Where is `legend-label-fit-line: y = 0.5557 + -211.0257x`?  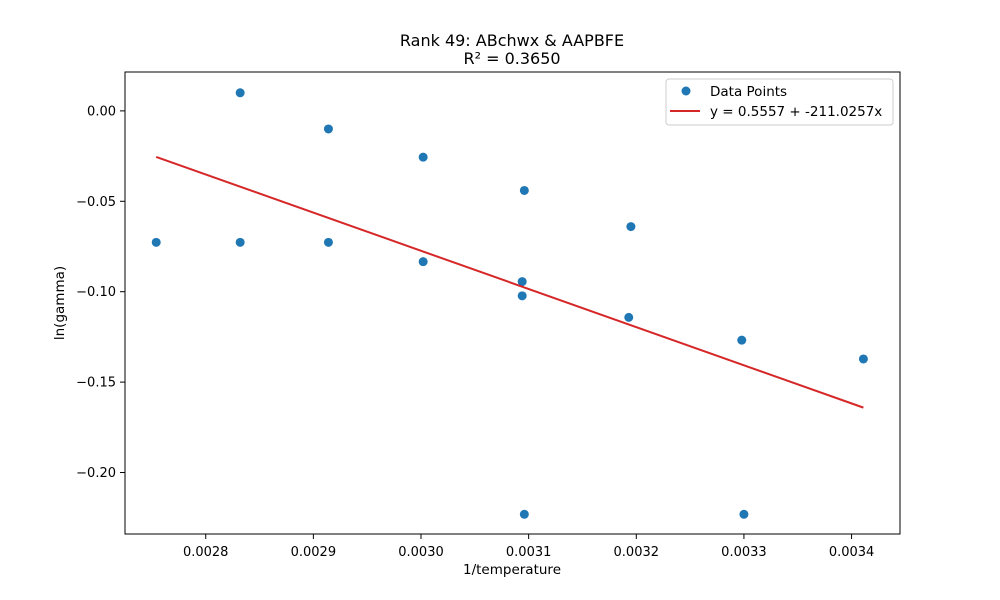
legend-label-fit-line: y = 0.5557 + -211.0257x is located at coordinates (796, 112).